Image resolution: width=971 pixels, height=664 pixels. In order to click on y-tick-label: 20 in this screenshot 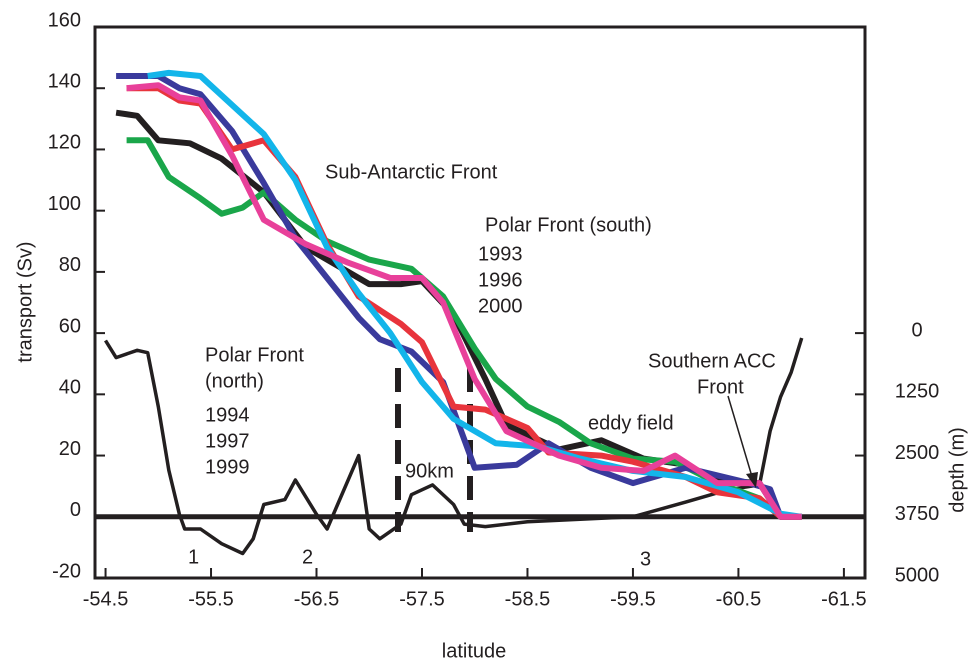, I will do `click(70, 449)`.